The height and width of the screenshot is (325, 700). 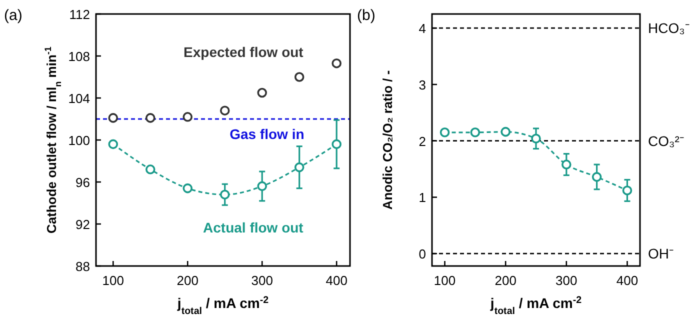 I want to click on y-tick-label: 3, so click(x=422, y=84).